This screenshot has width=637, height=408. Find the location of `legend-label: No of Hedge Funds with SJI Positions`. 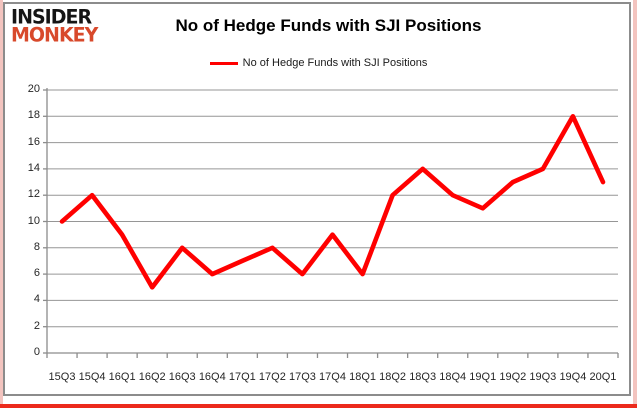

legend-label: No of Hedge Funds with SJI Positions is located at coordinates (335, 63).